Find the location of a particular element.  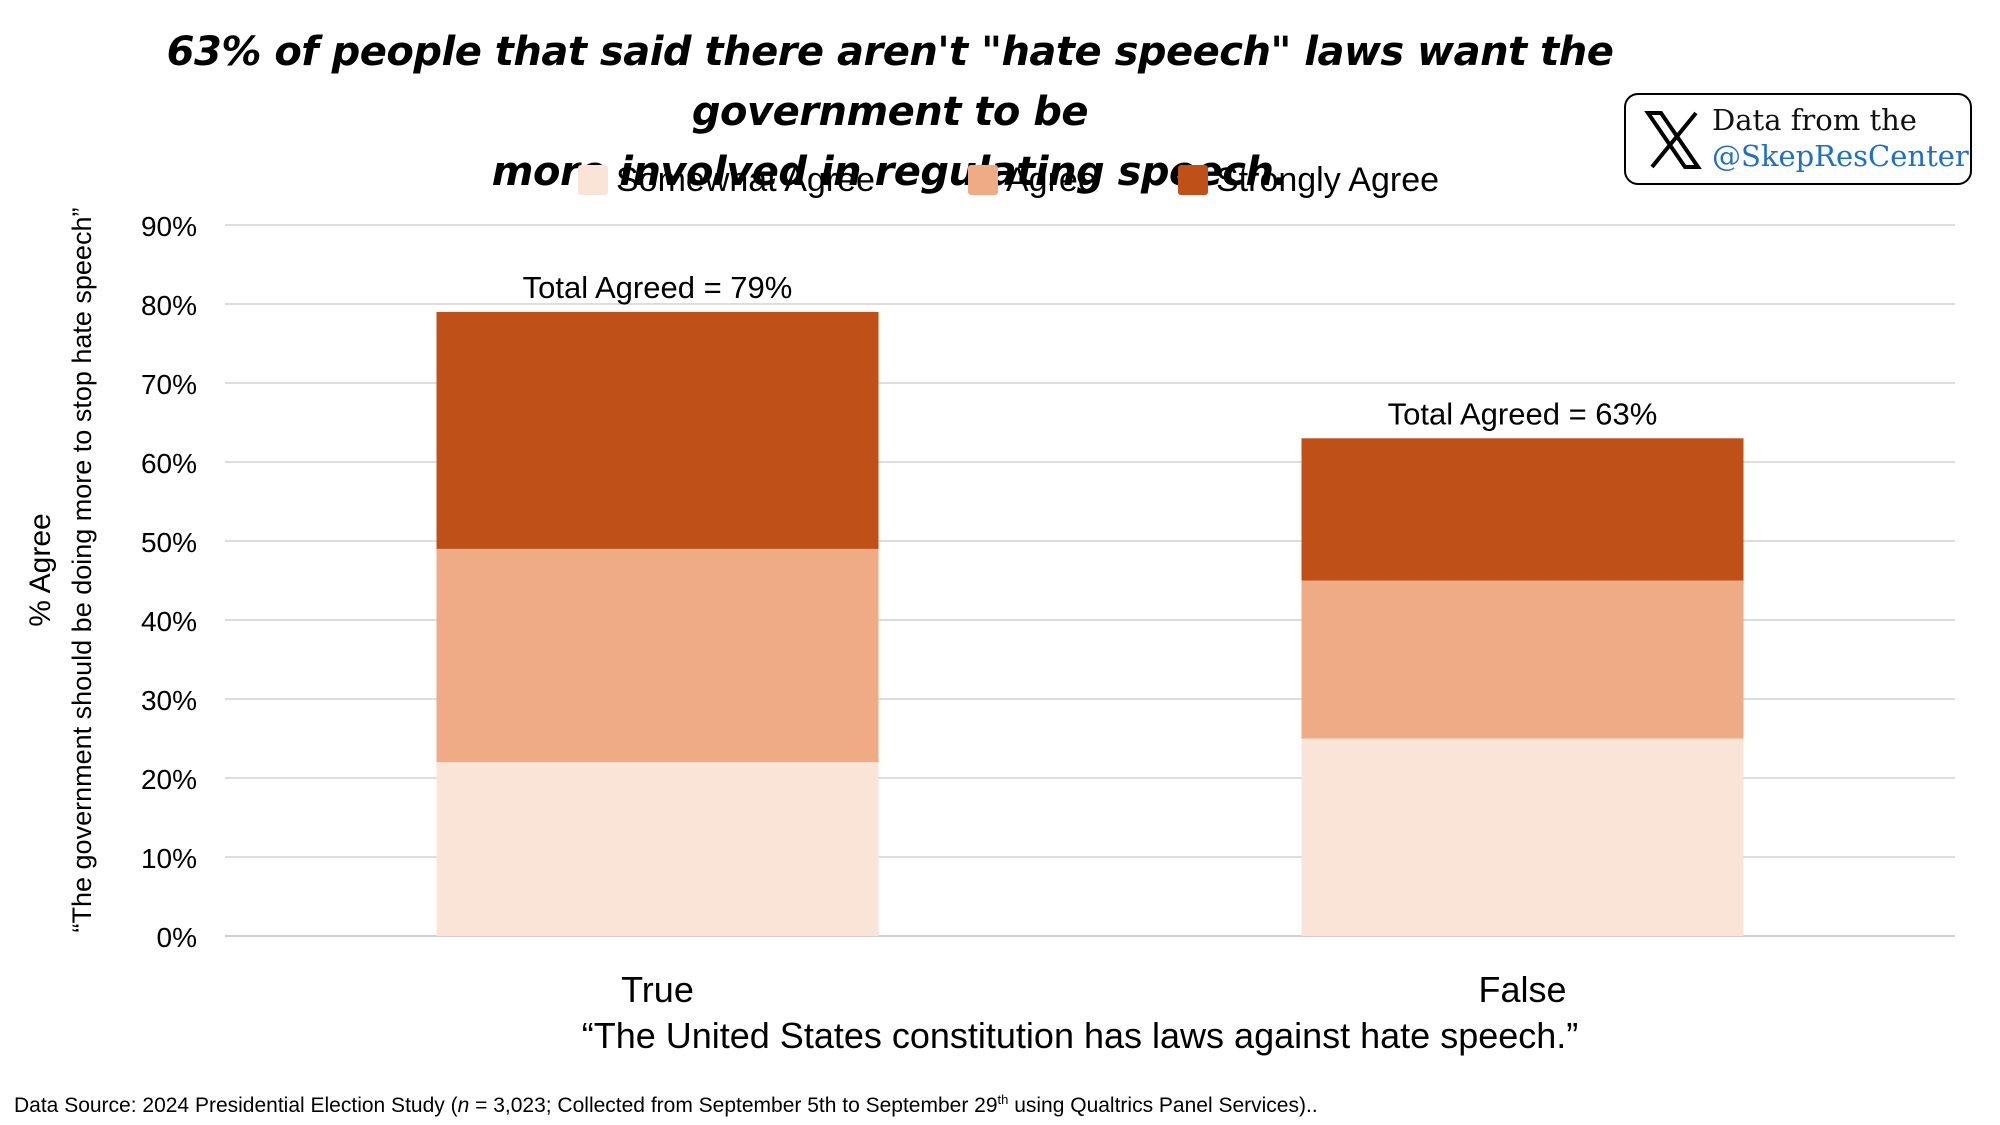

x-tick-label: False is located at coordinates (1522, 989).